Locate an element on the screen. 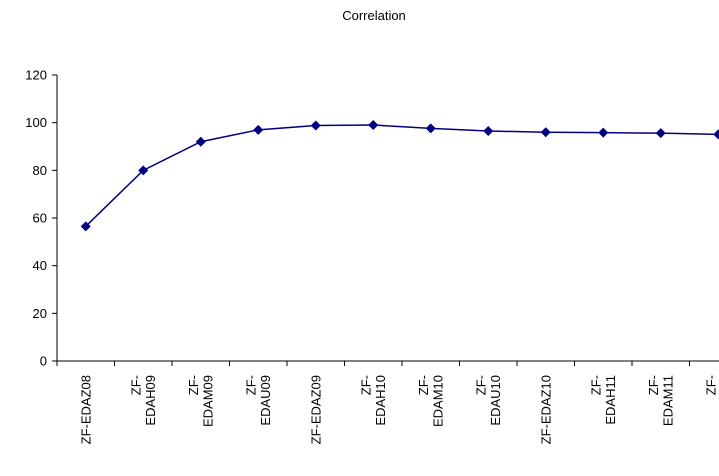  y-tick-labels: 0 20 40 60 80 100 120 is located at coordinates (41, 218).